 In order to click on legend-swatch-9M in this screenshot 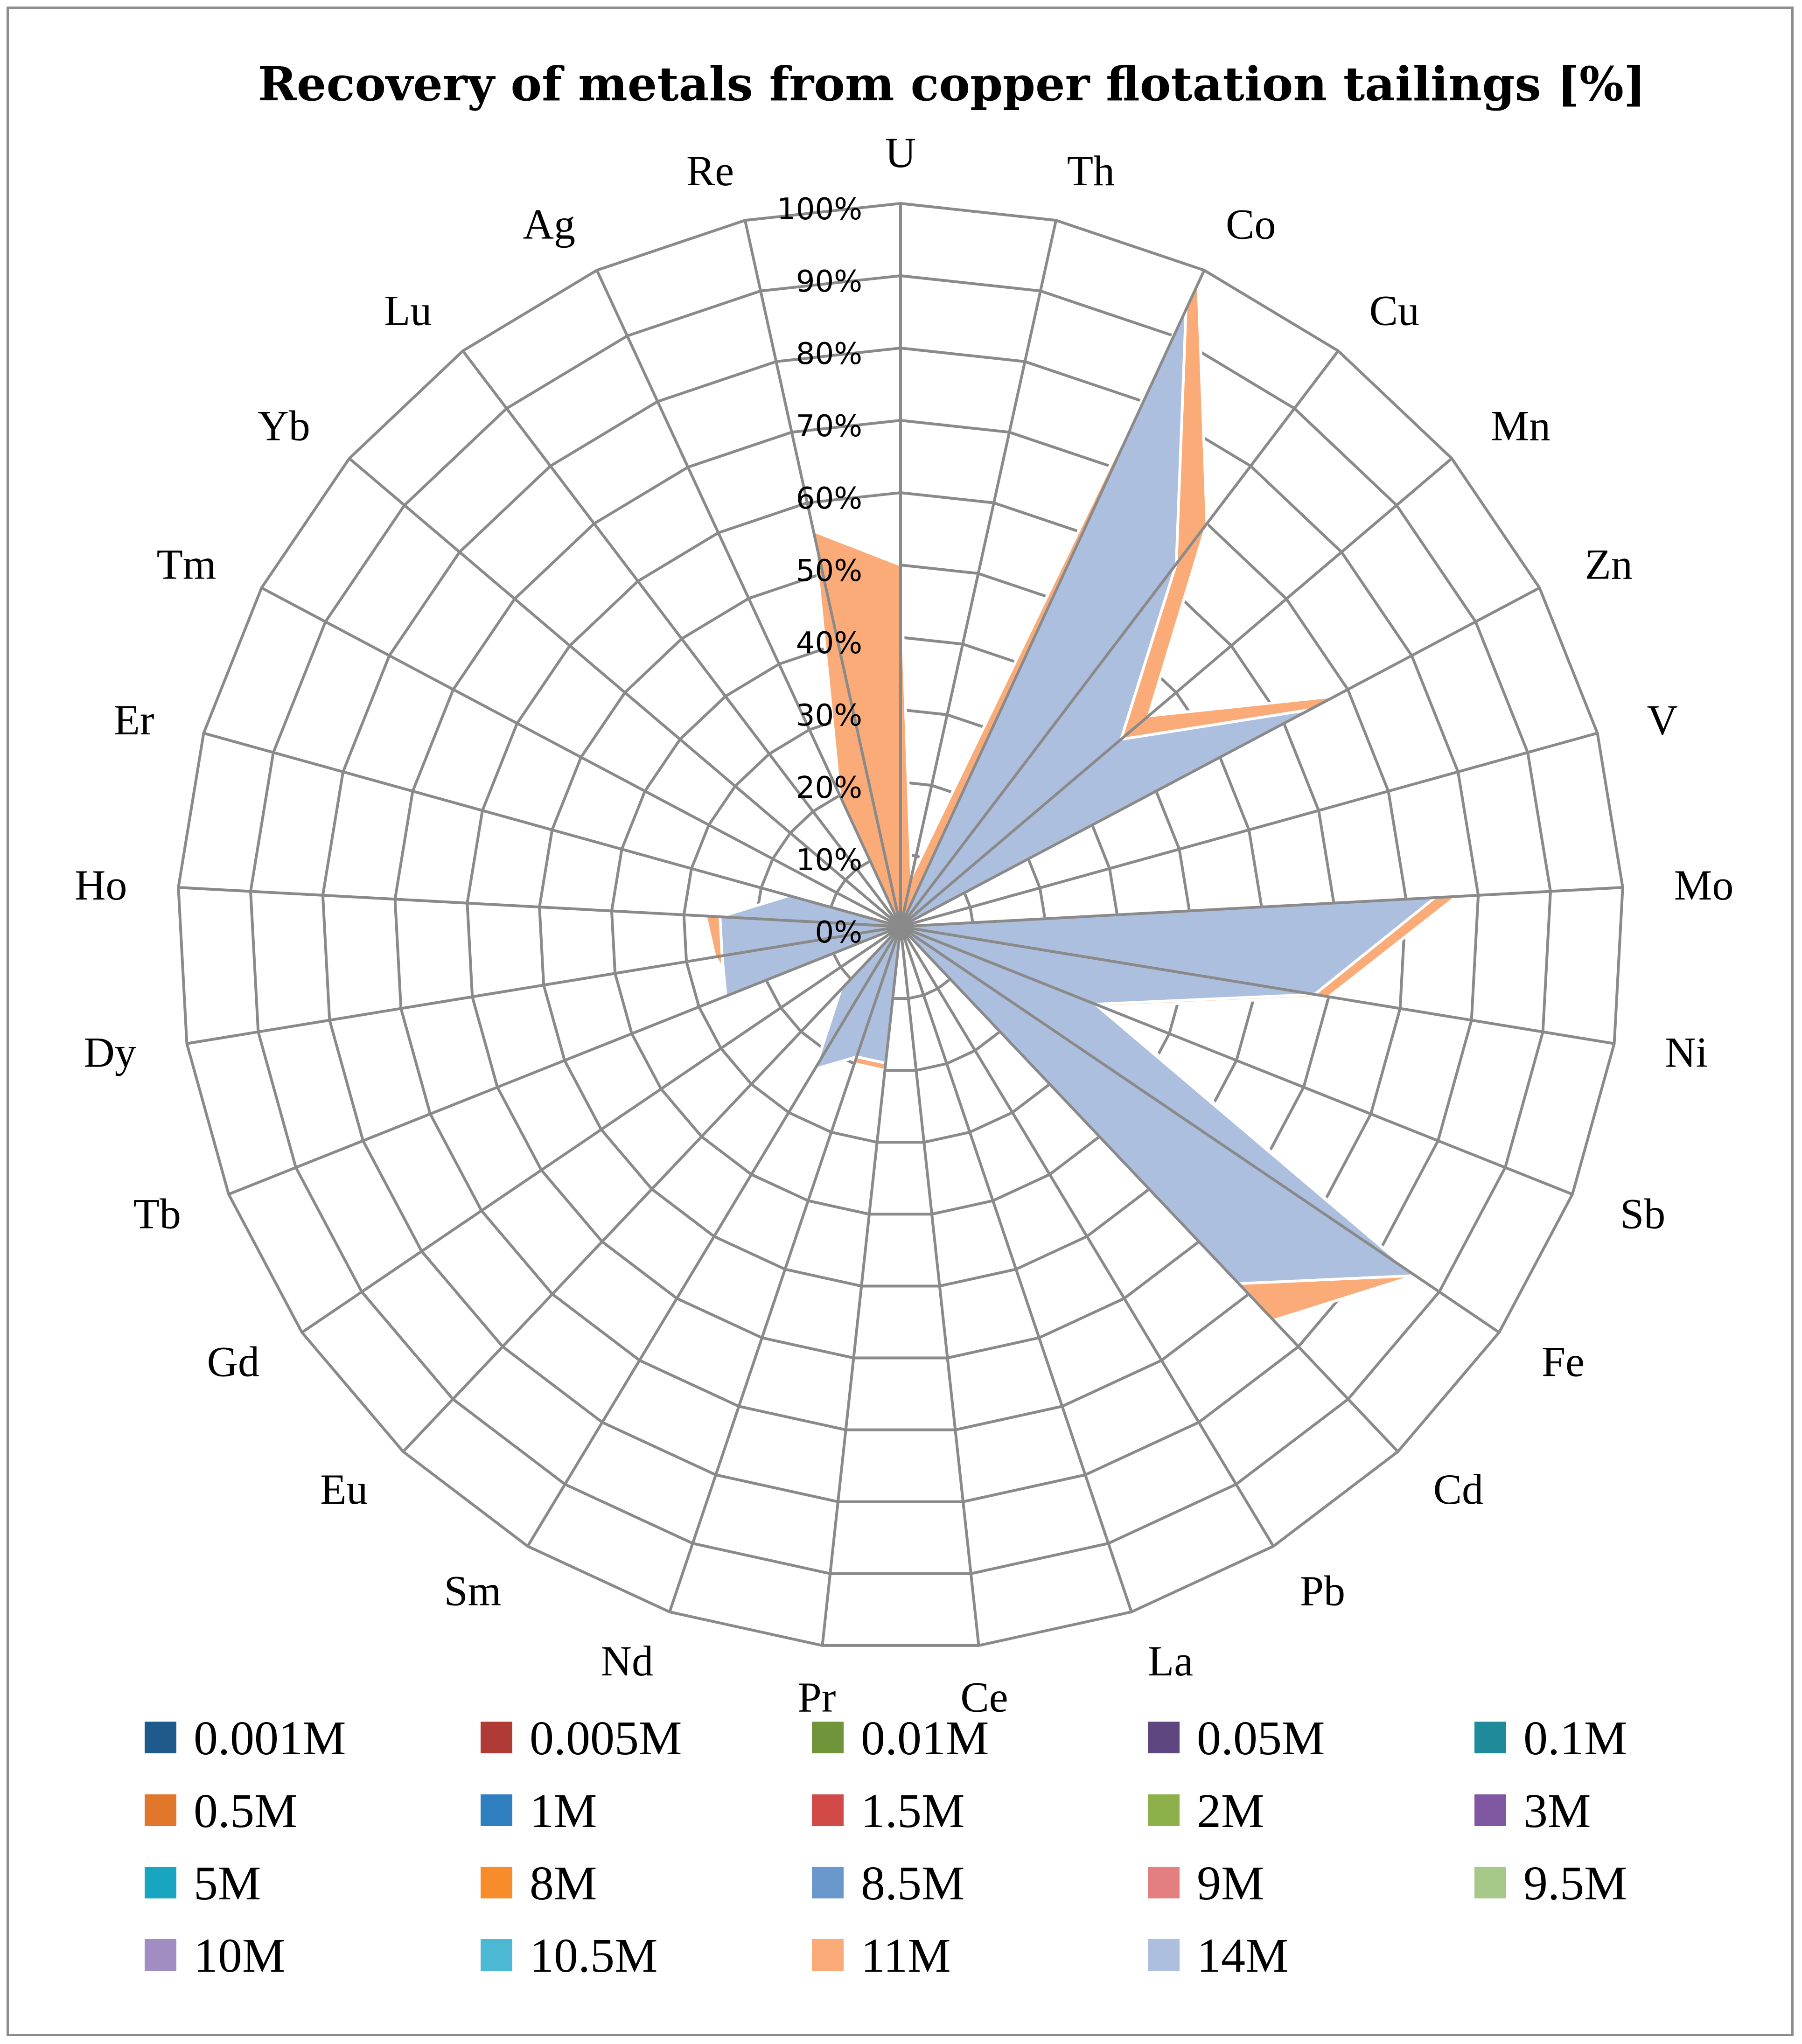, I will do `click(1164, 1882)`.